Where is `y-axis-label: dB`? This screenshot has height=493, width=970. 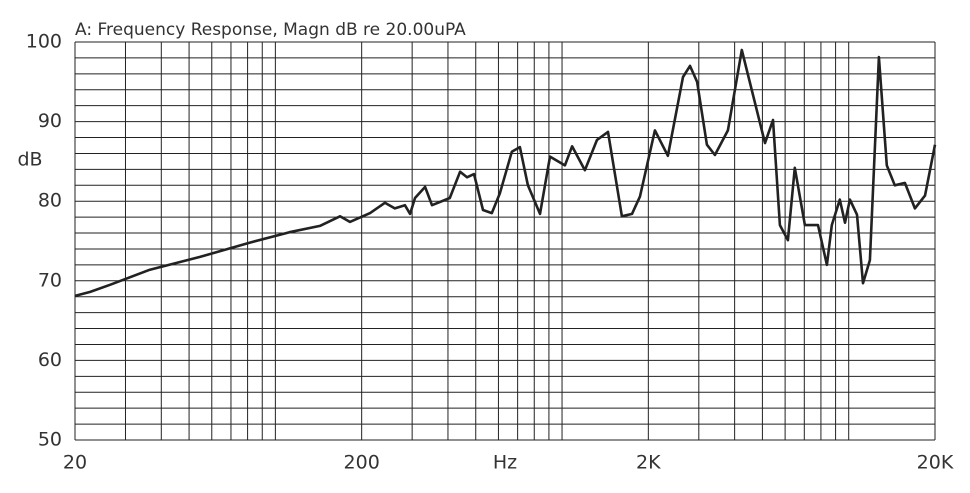 y-axis-label: dB is located at coordinates (29, 160).